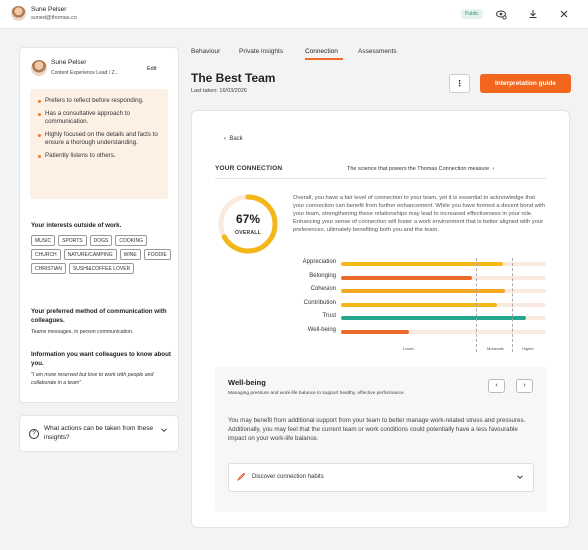  I want to click on bar-fill-well-being, so click(375, 332).